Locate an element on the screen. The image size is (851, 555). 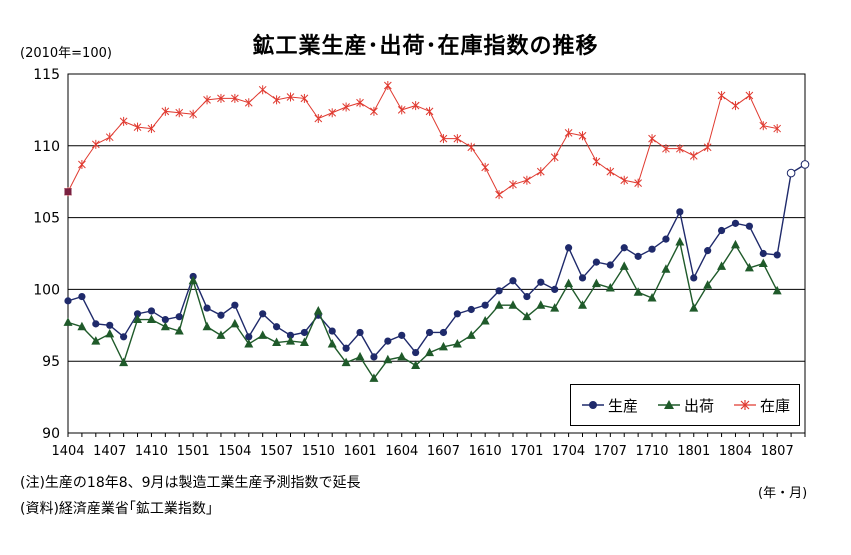
y-unit-label: (2010年=100) is located at coordinates (66, 53).